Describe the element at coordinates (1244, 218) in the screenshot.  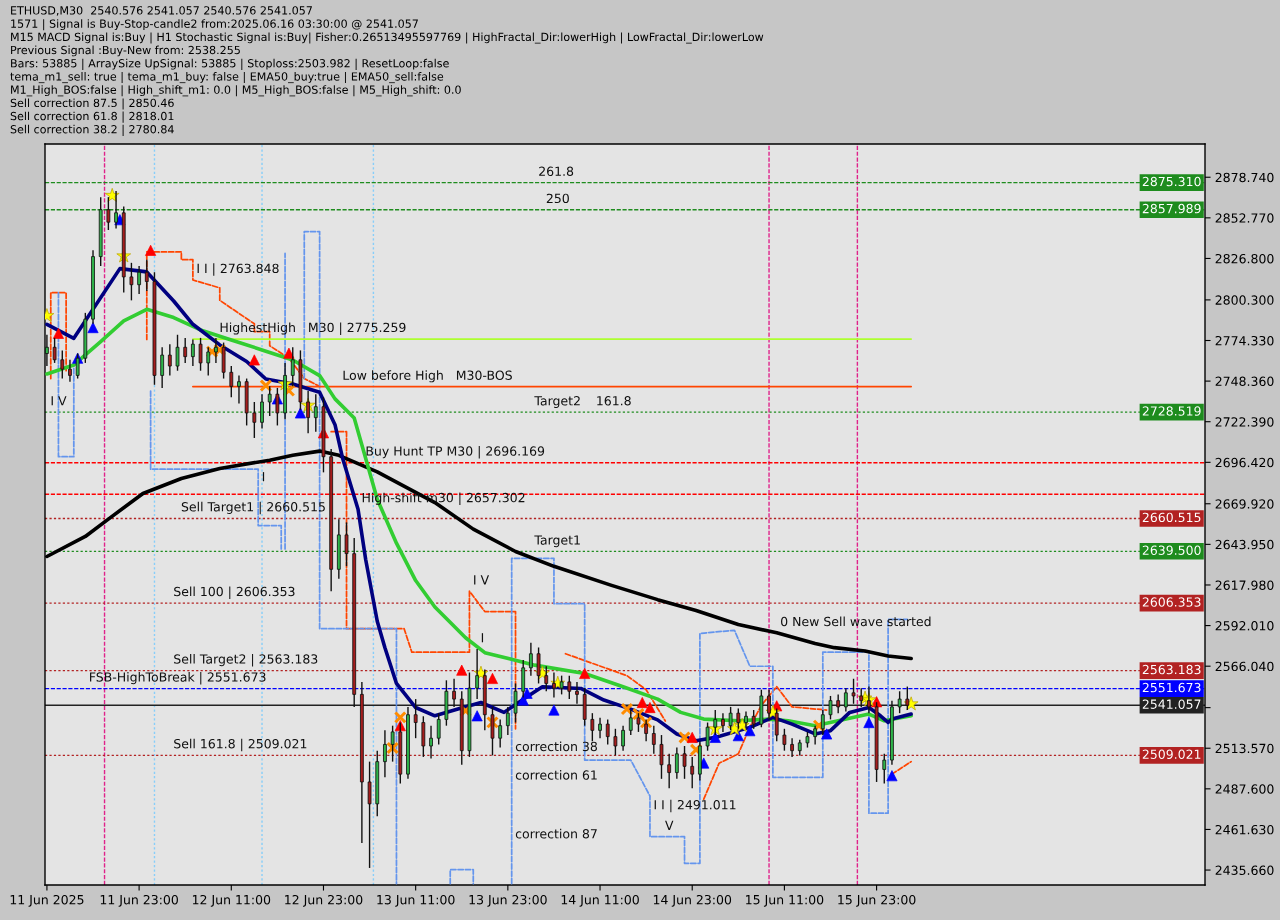
I see `y-tick-label: 2852.770` at that location.